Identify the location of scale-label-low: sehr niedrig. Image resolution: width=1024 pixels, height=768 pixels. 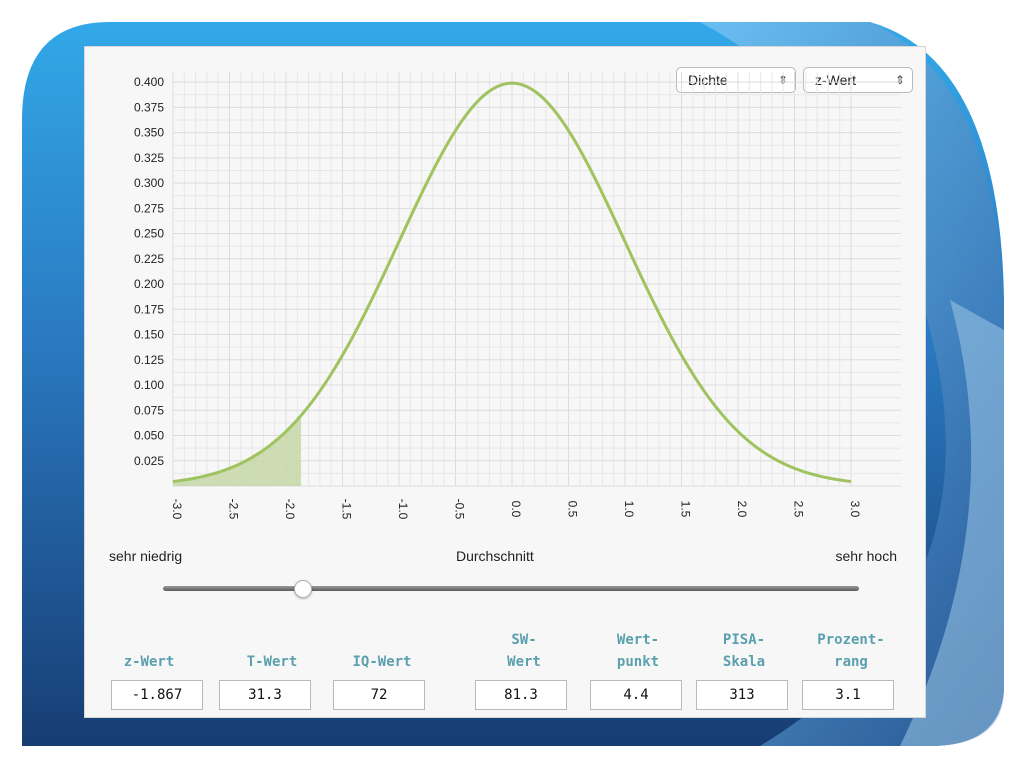
(146, 556).